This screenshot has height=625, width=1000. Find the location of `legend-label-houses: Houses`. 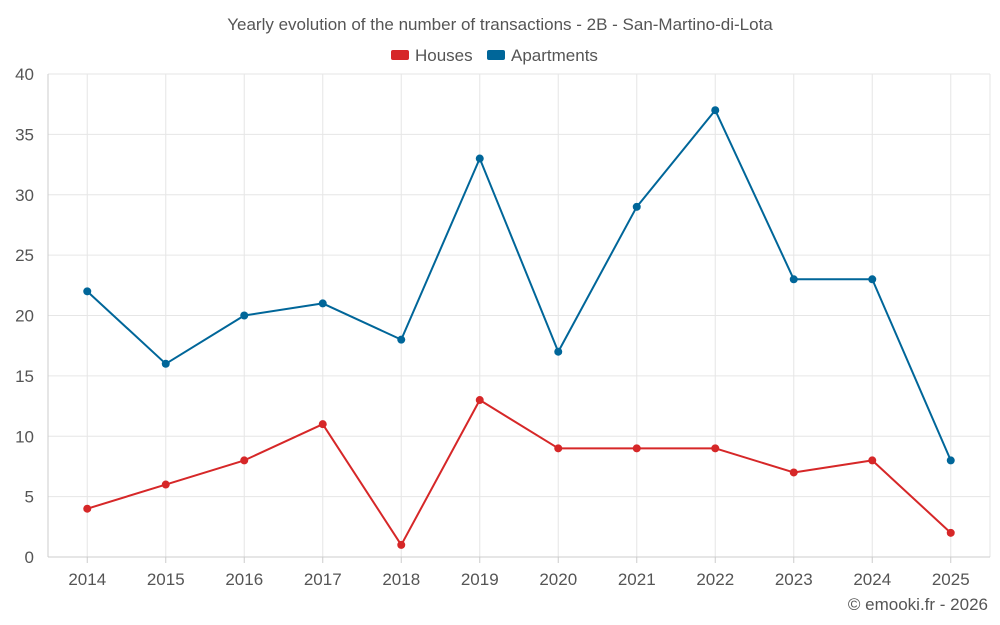

legend-label-houses: Houses is located at coordinates (444, 55).